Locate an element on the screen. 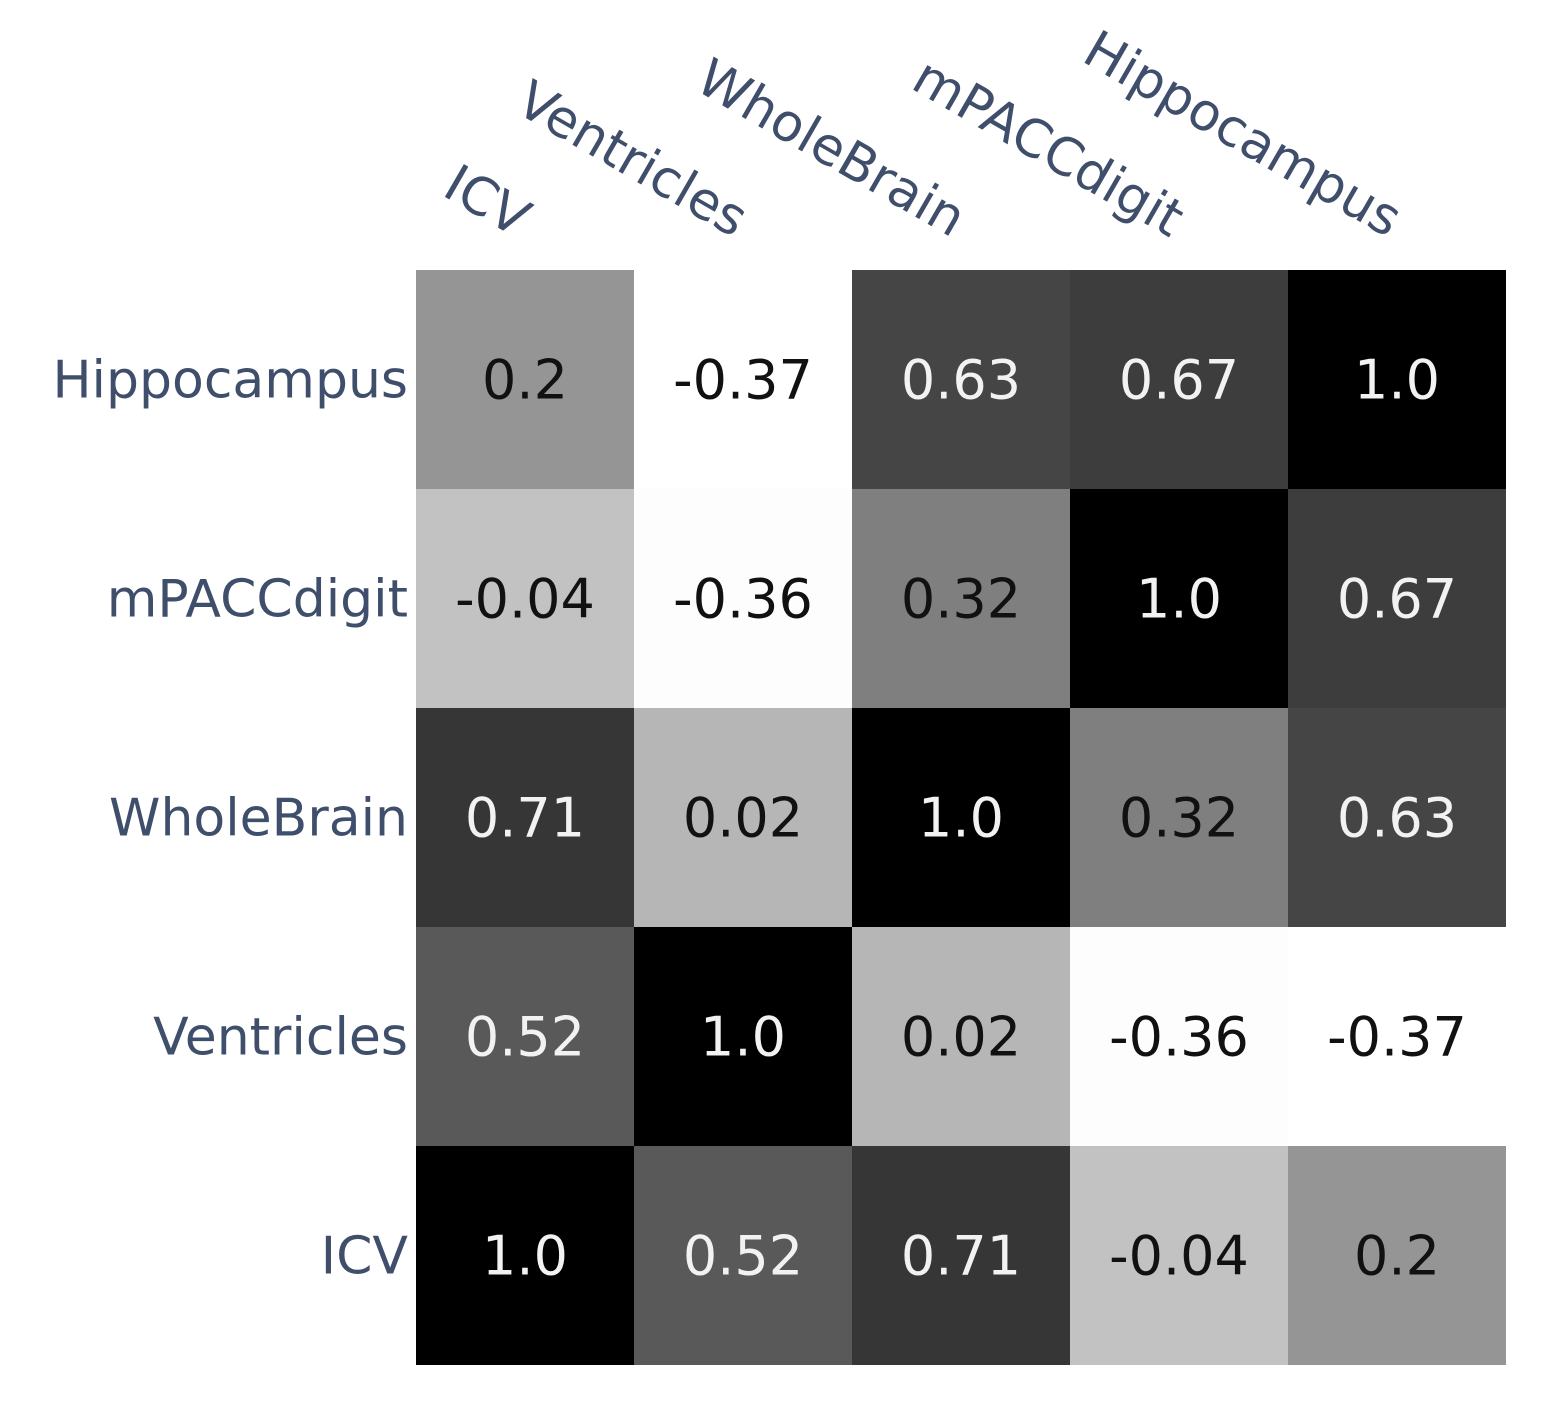 The height and width of the screenshot is (1402, 1552). cell-value-icv-wholebrain: 0.71 is located at coordinates (961, 1256).